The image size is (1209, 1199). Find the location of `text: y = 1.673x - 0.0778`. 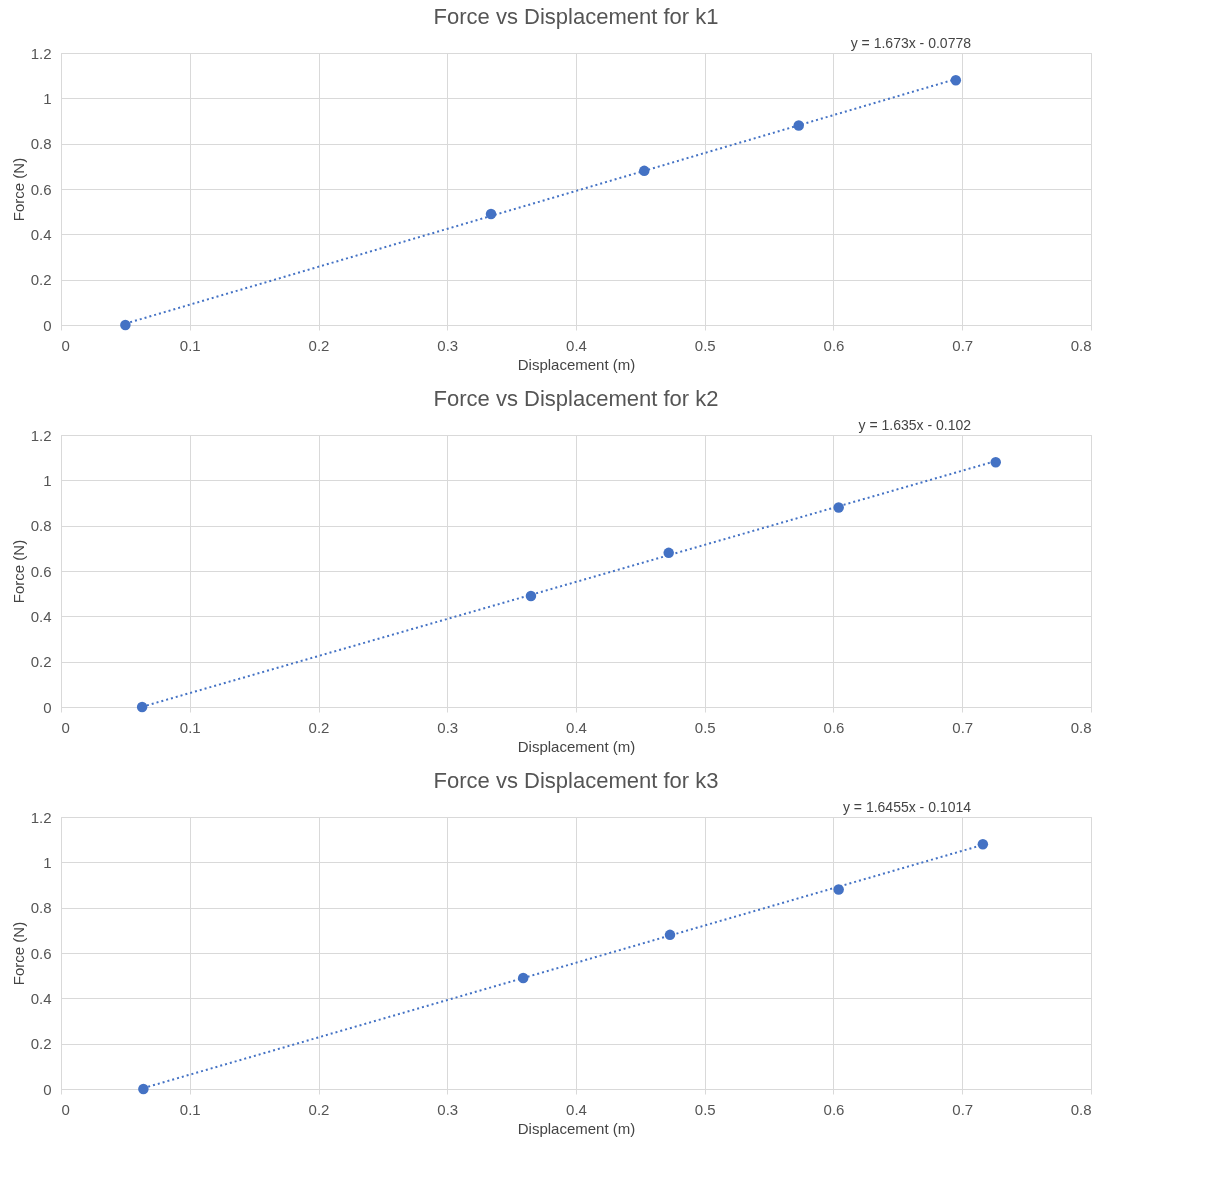

text: y = 1.673x - 0.0778 is located at coordinates (911, 43).